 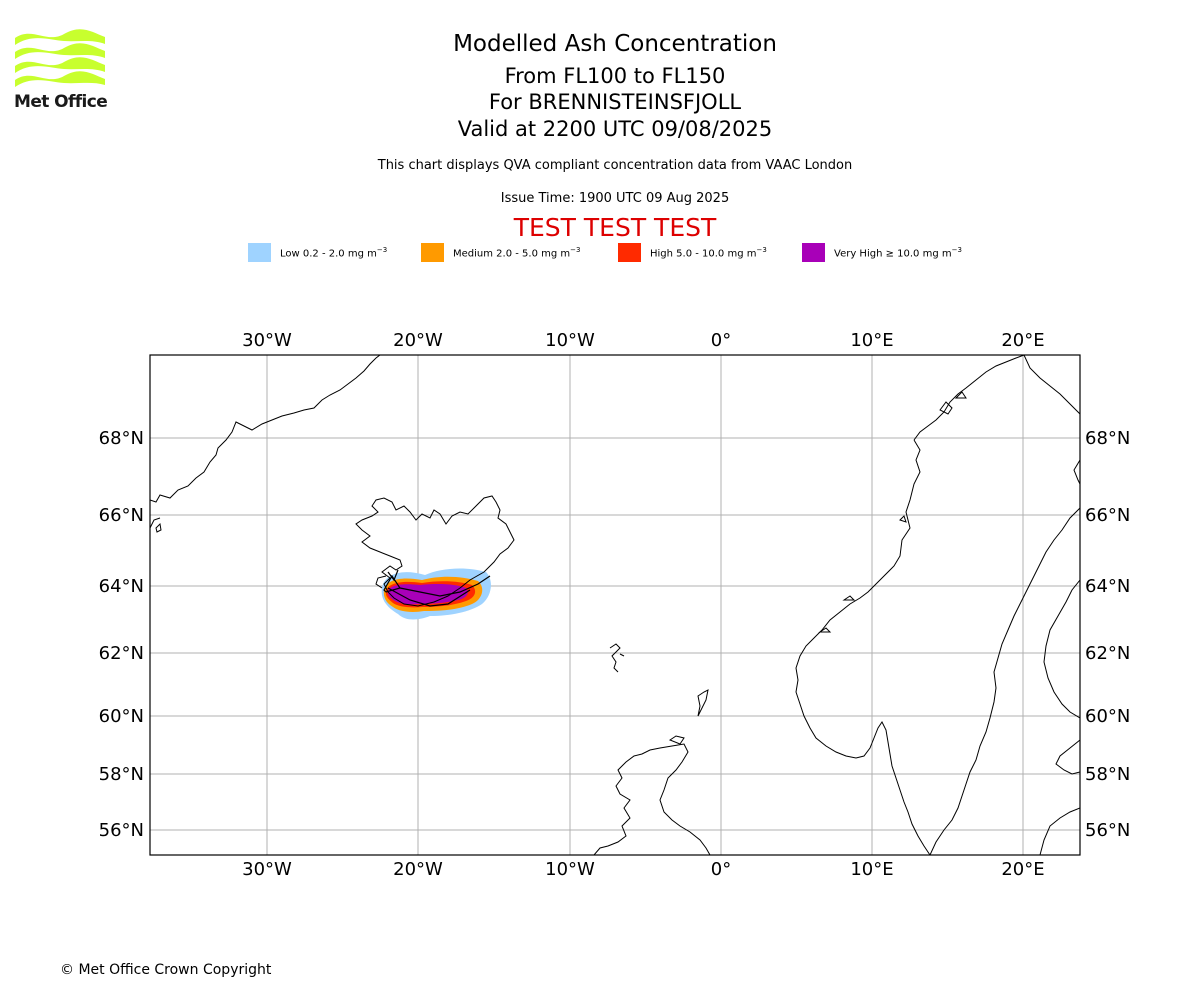 I want to click on lat-tick-left-66n: 66°N, so click(x=121, y=515).